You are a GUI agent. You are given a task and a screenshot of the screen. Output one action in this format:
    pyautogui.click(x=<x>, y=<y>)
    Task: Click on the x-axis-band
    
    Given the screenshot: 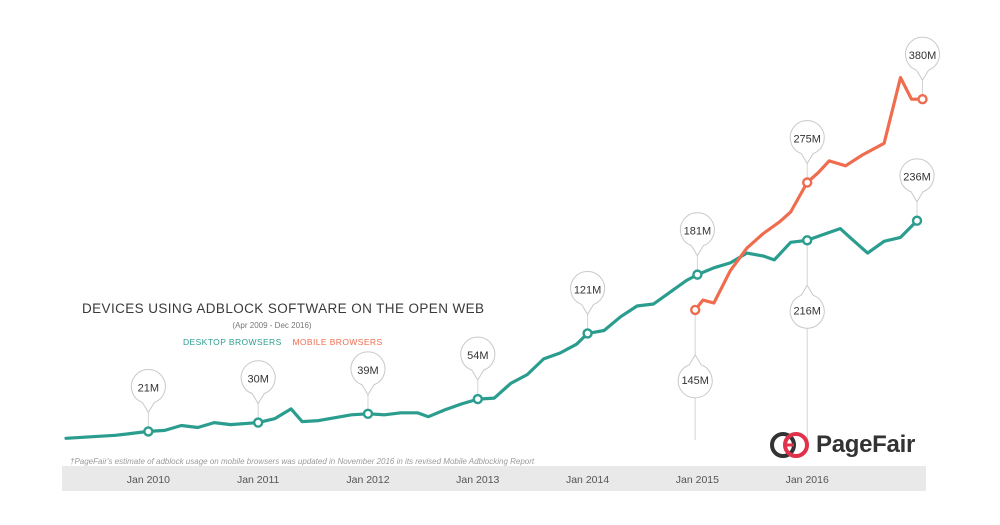 What is the action you would take?
    pyautogui.click(x=494, y=478)
    